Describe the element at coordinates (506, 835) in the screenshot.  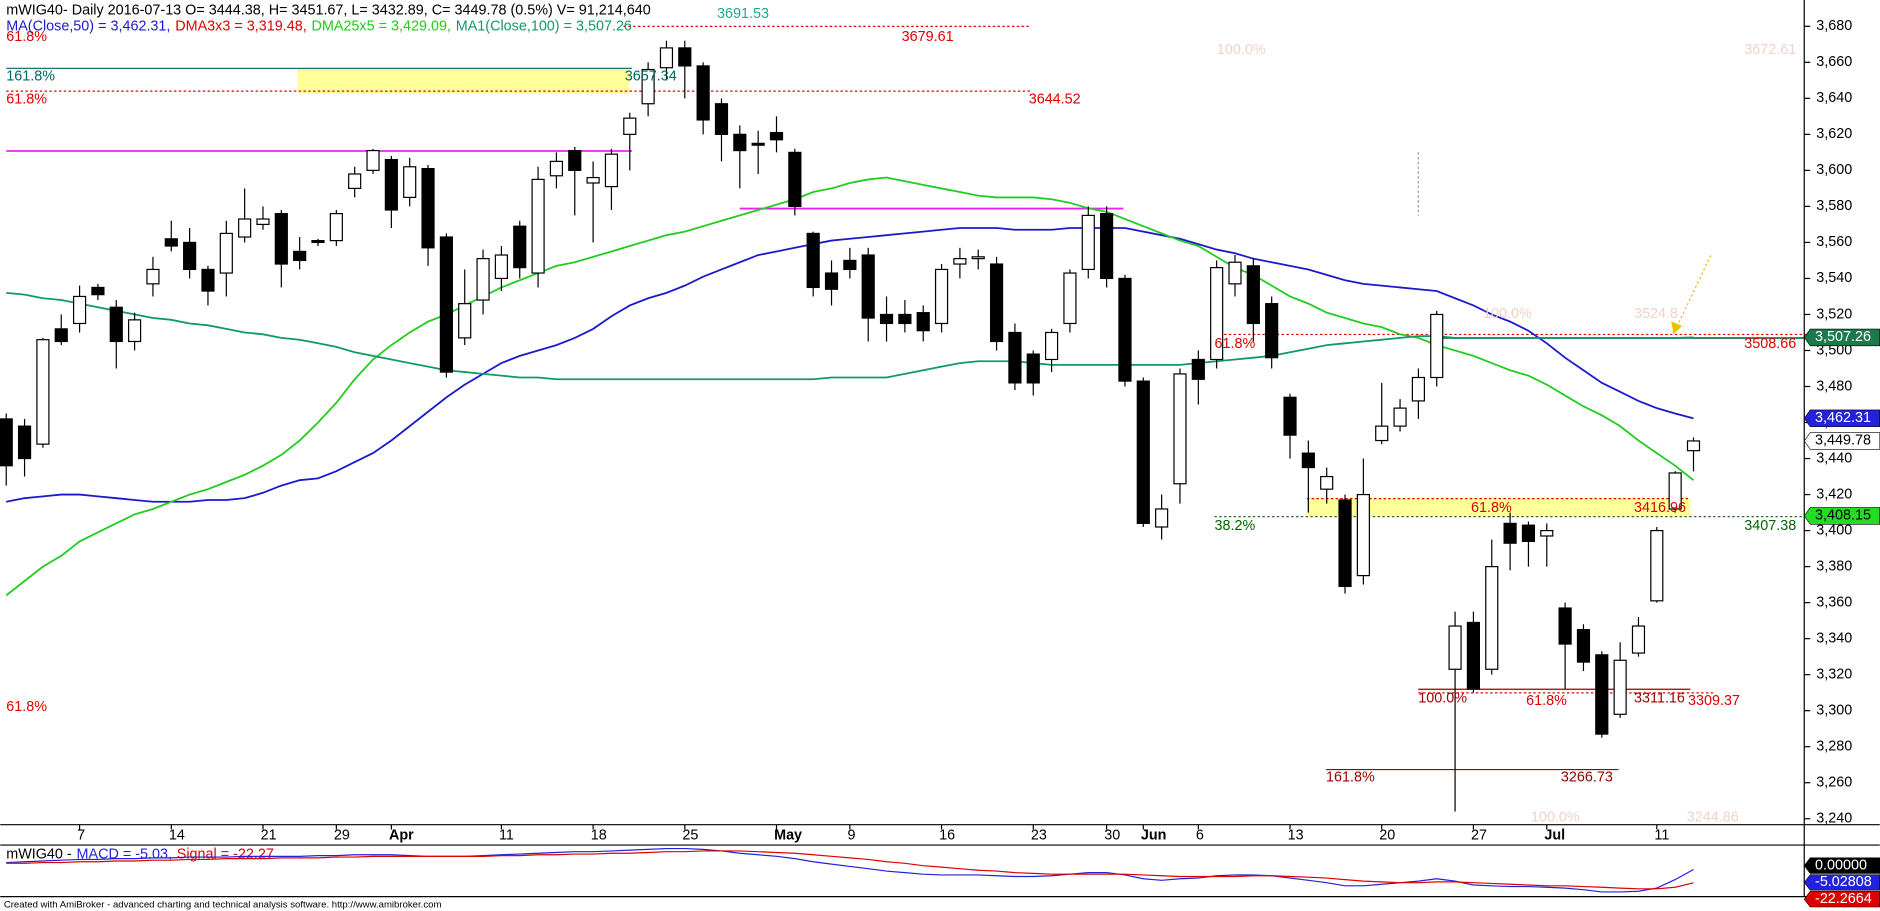
I see `x-tick-label: 11` at that location.